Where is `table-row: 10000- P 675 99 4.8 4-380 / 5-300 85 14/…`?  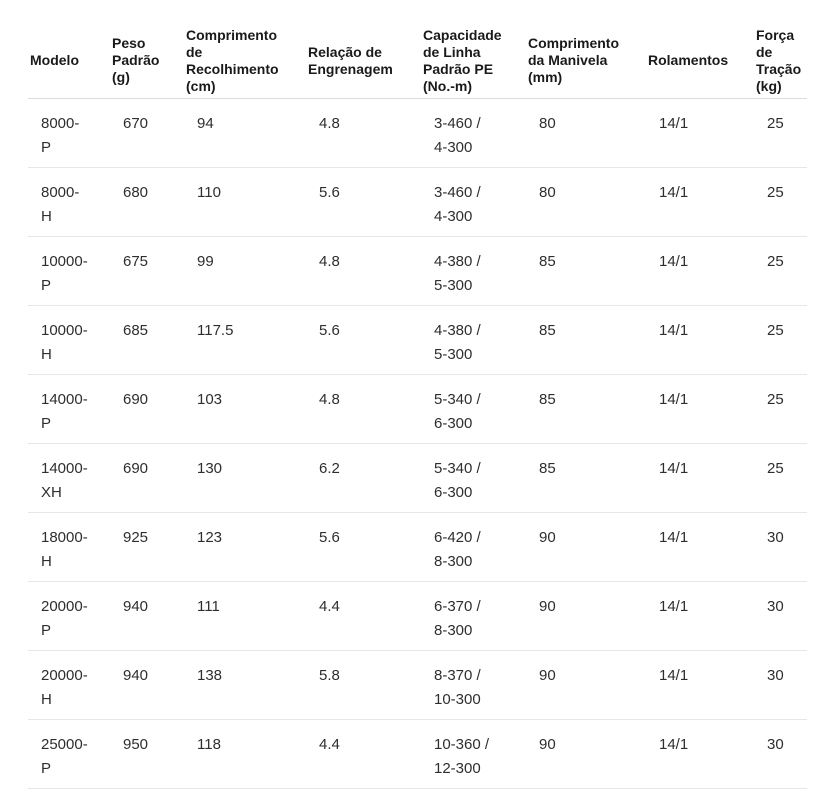 table-row: 10000- P 675 99 4.8 4-380 / 5-300 85 14/… is located at coordinates (417, 271).